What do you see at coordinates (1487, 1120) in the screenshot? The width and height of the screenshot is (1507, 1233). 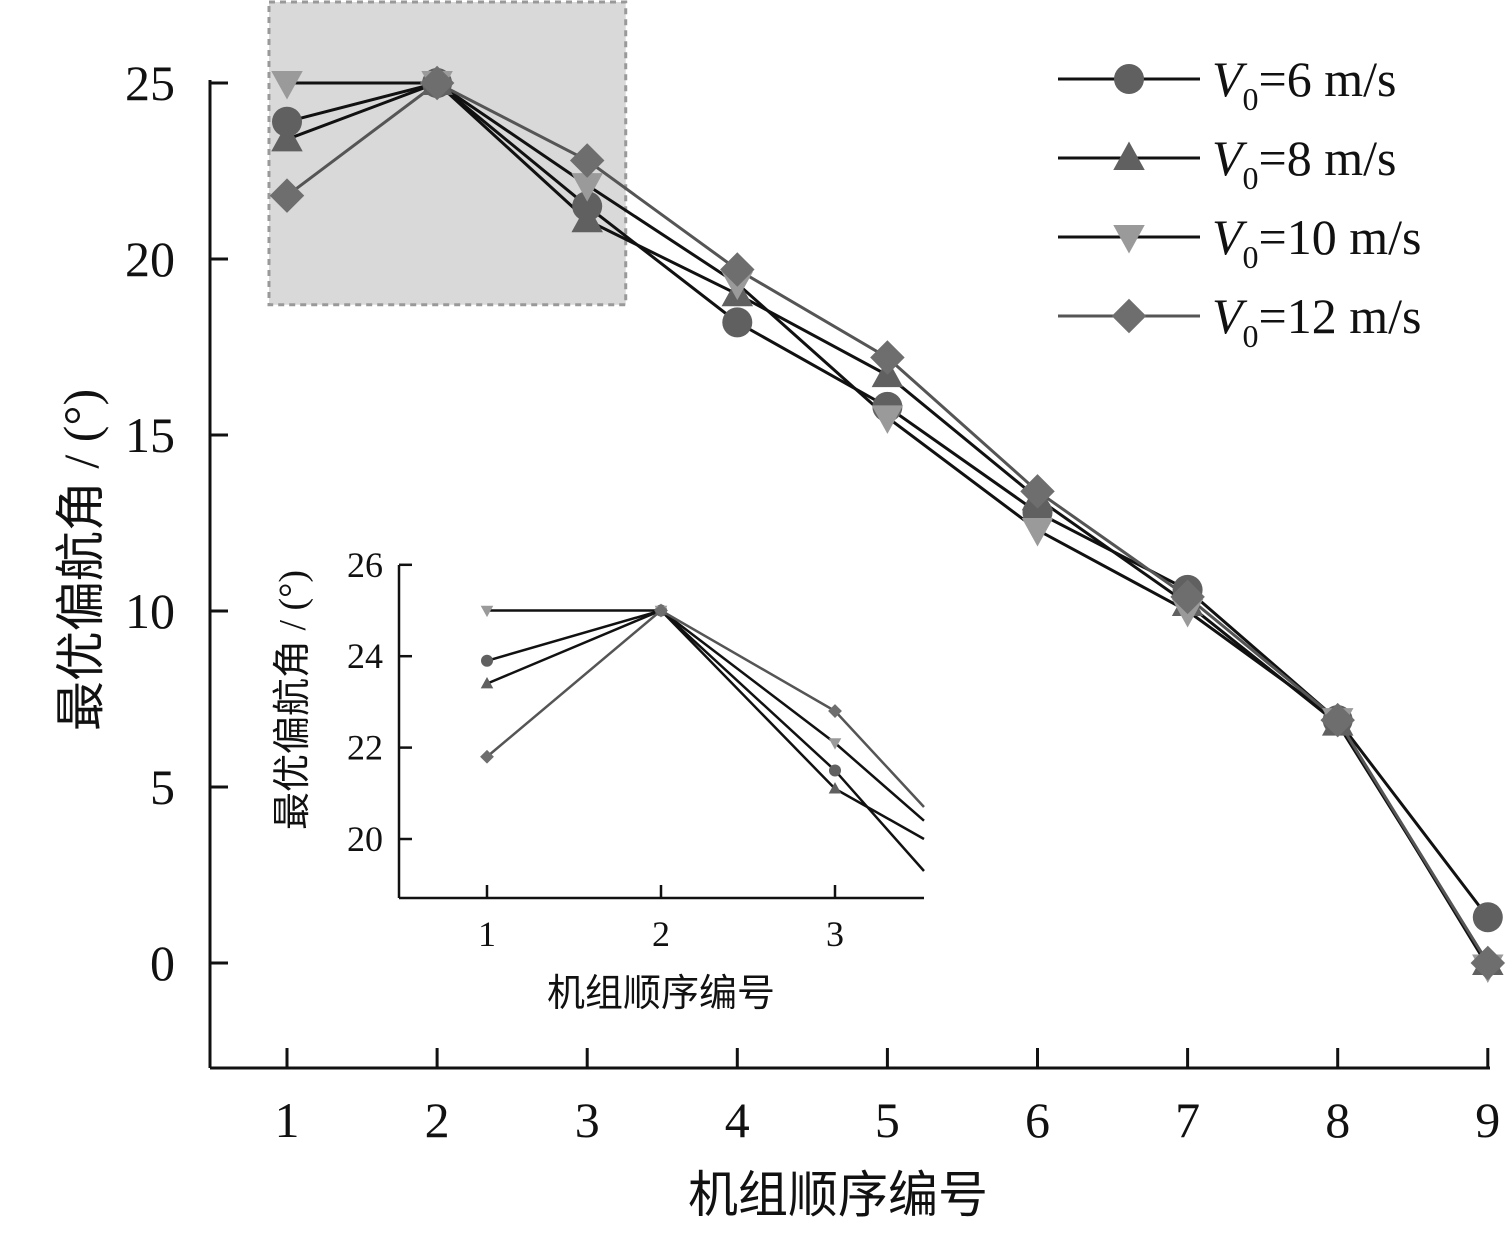 I see `x-tick-label: 9` at bounding box center [1487, 1120].